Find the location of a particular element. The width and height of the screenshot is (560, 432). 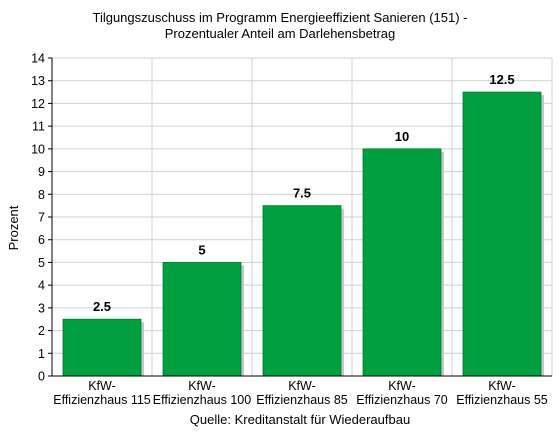

y-axis-label: Prozent is located at coordinates (13, 227).